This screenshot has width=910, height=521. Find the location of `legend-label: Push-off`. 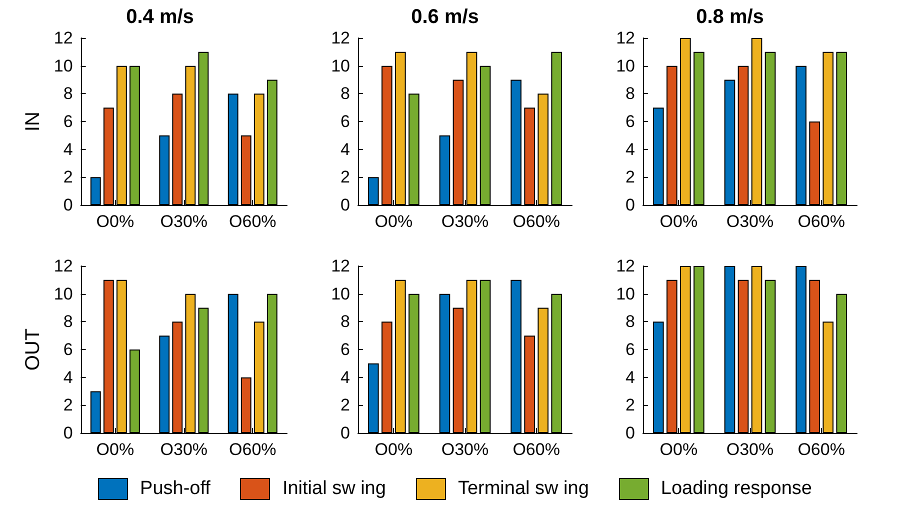

legend-label: Push-off is located at coordinates (175, 489).